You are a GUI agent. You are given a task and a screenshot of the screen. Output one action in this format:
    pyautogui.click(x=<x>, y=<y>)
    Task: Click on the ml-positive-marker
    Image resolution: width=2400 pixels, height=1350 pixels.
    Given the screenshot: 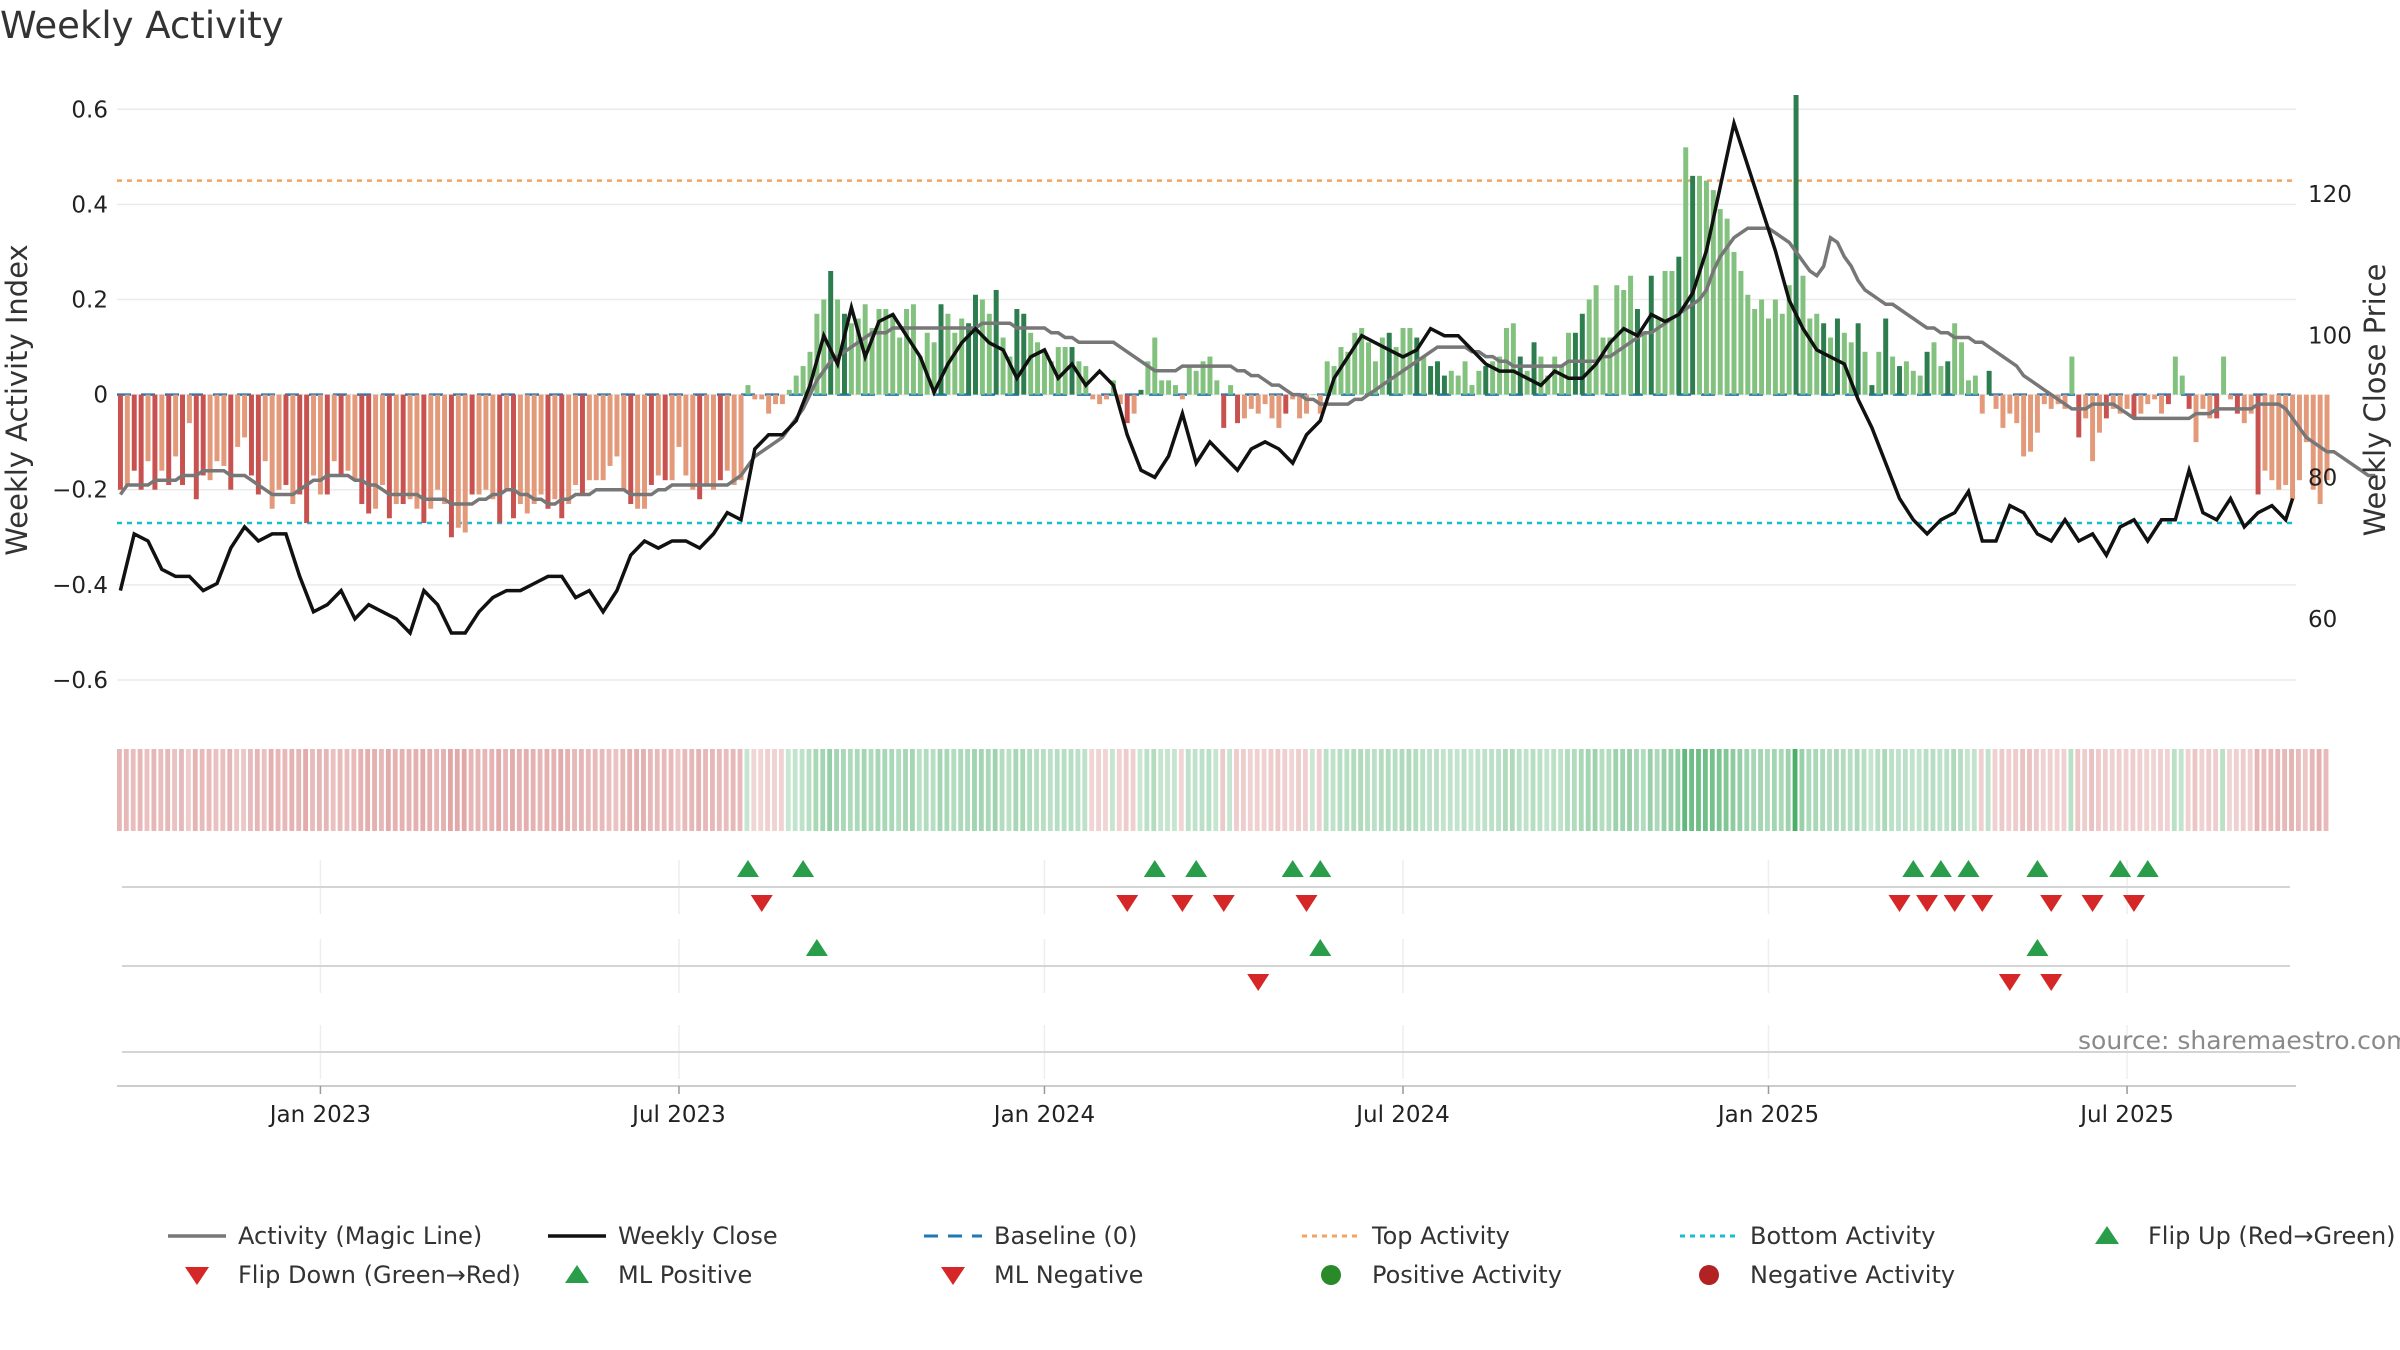 What is the action you would take?
    pyautogui.click(x=2037, y=947)
    